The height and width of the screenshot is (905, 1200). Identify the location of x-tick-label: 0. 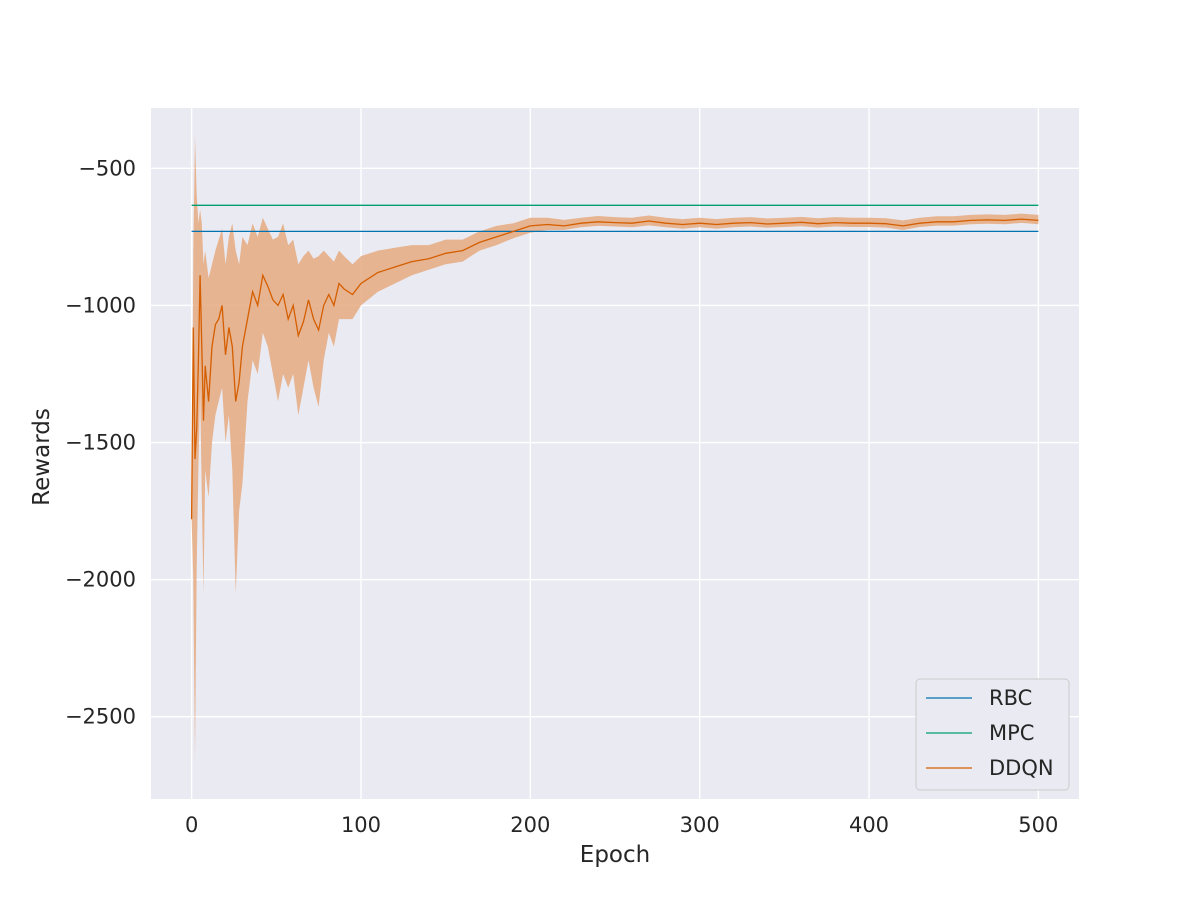
(191, 825).